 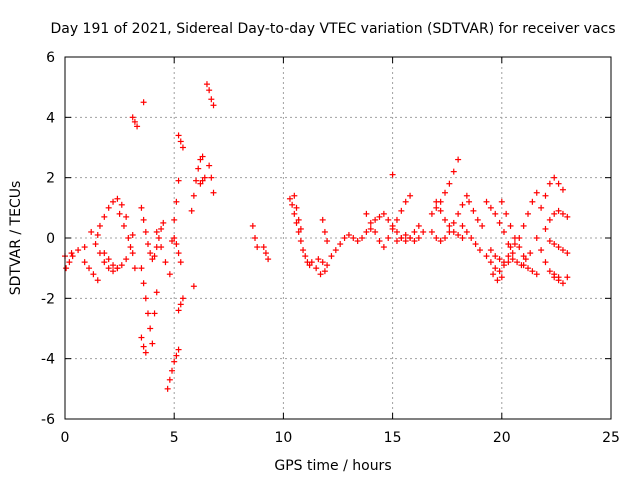 What do you see at coordinates (283, 438) in the screenshot?
I see `x-tick-label: 10` at bounding box center [283, 438].